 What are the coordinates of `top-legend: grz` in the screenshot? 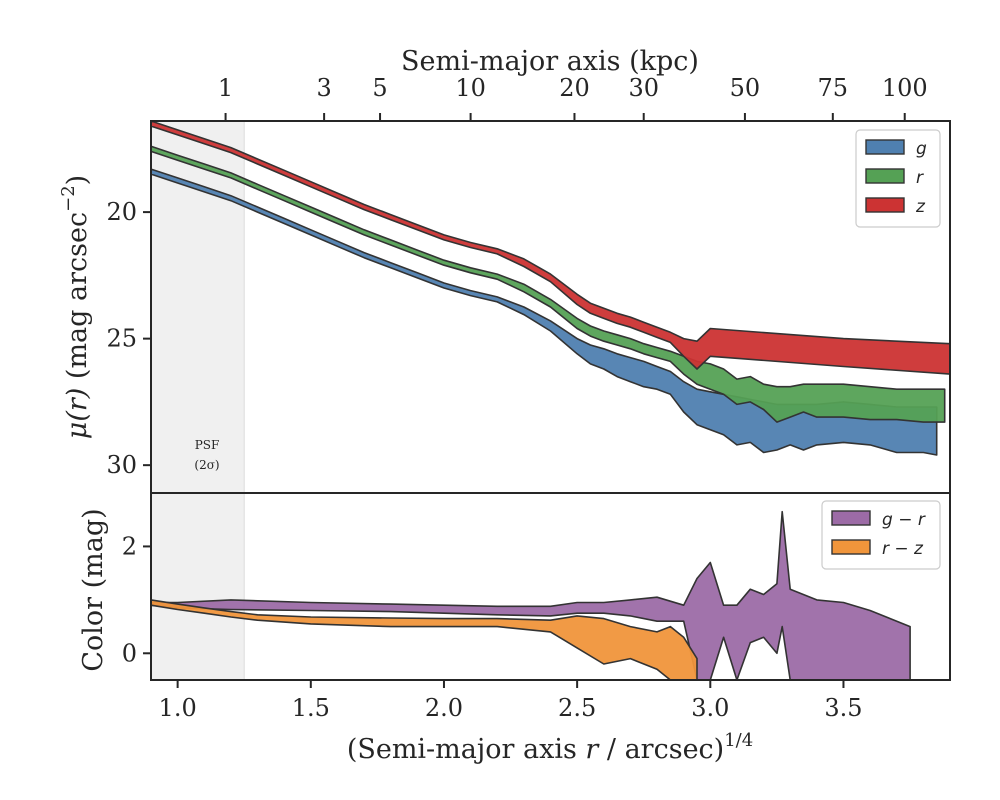 It's located at (898, 178).